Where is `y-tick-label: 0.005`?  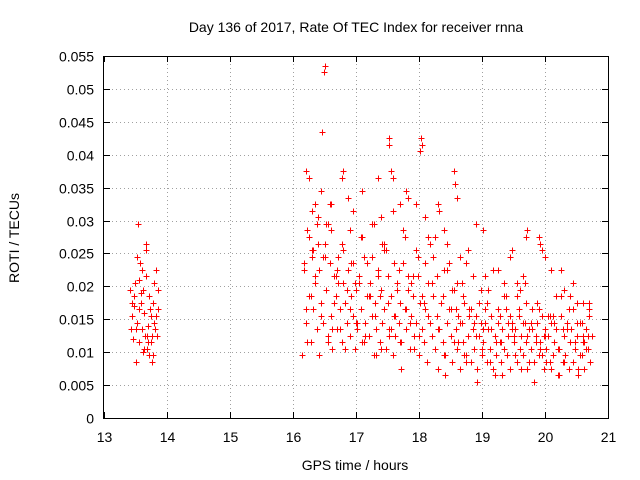
y-tick-label: 0.005 is located at coordinates (76, 386).